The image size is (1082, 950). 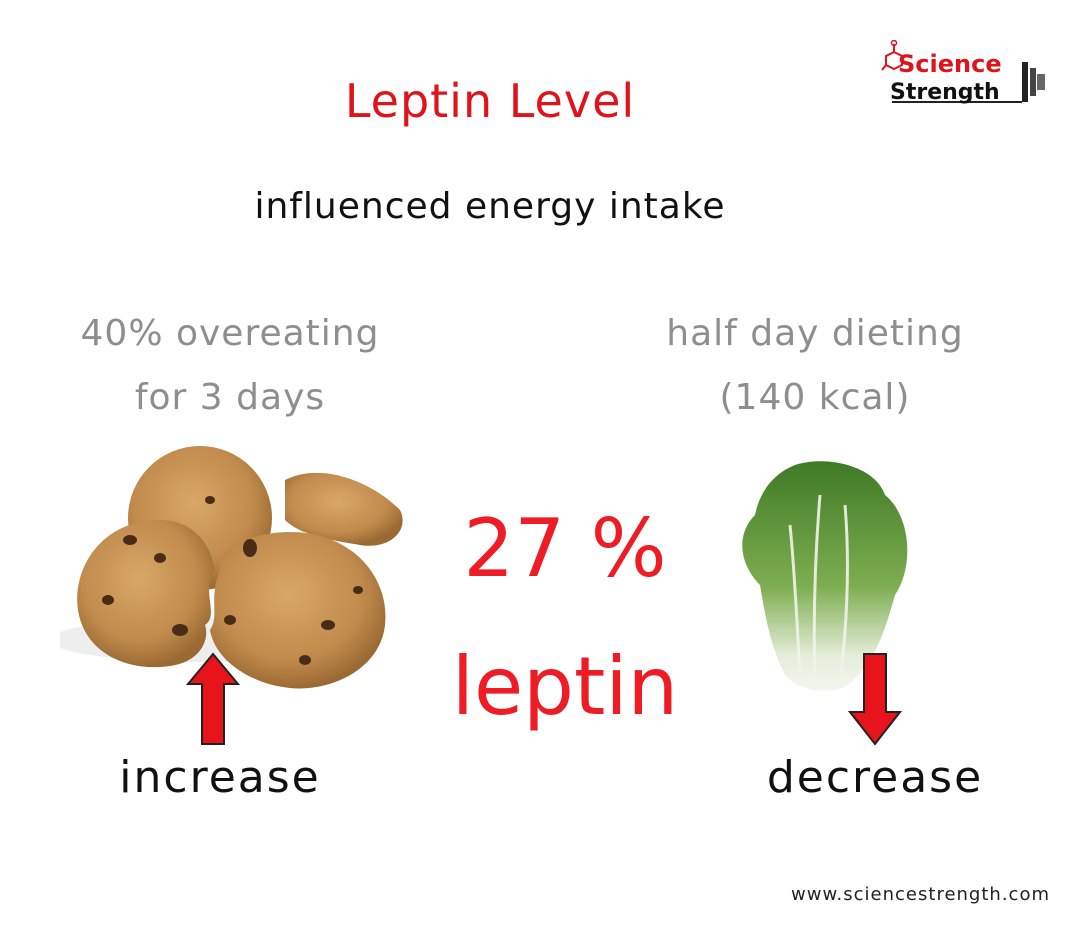 I want to click on arrow-up-icon, so click(x=213, y=698).